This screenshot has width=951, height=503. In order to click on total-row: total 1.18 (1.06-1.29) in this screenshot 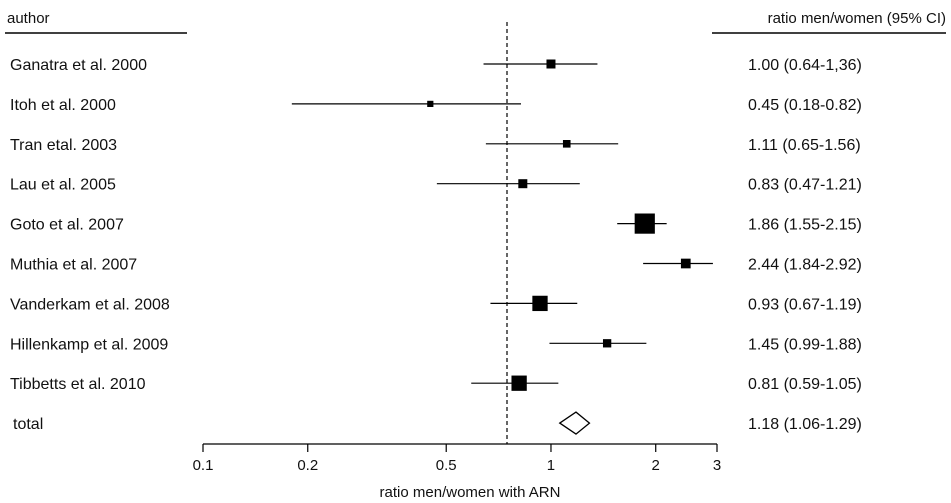, I will do `click(437, 423)`.